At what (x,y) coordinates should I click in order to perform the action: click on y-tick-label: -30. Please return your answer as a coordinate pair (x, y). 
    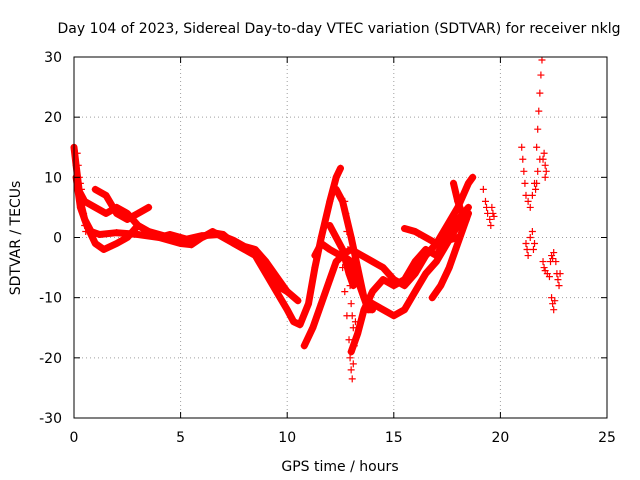
    Looking at the image, I should click on (50, 419).